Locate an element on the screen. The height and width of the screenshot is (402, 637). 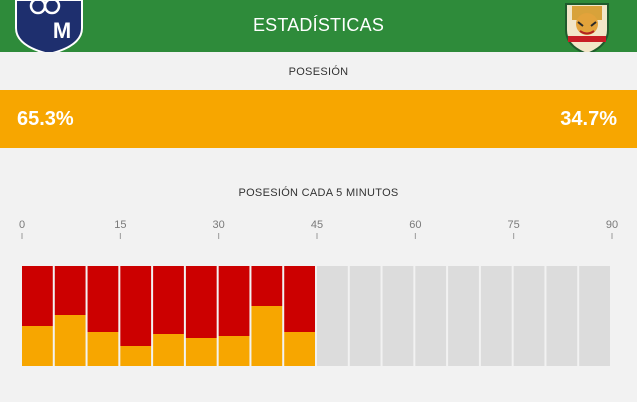
x-tick-label: 0 is located at coordinates (22, 225).